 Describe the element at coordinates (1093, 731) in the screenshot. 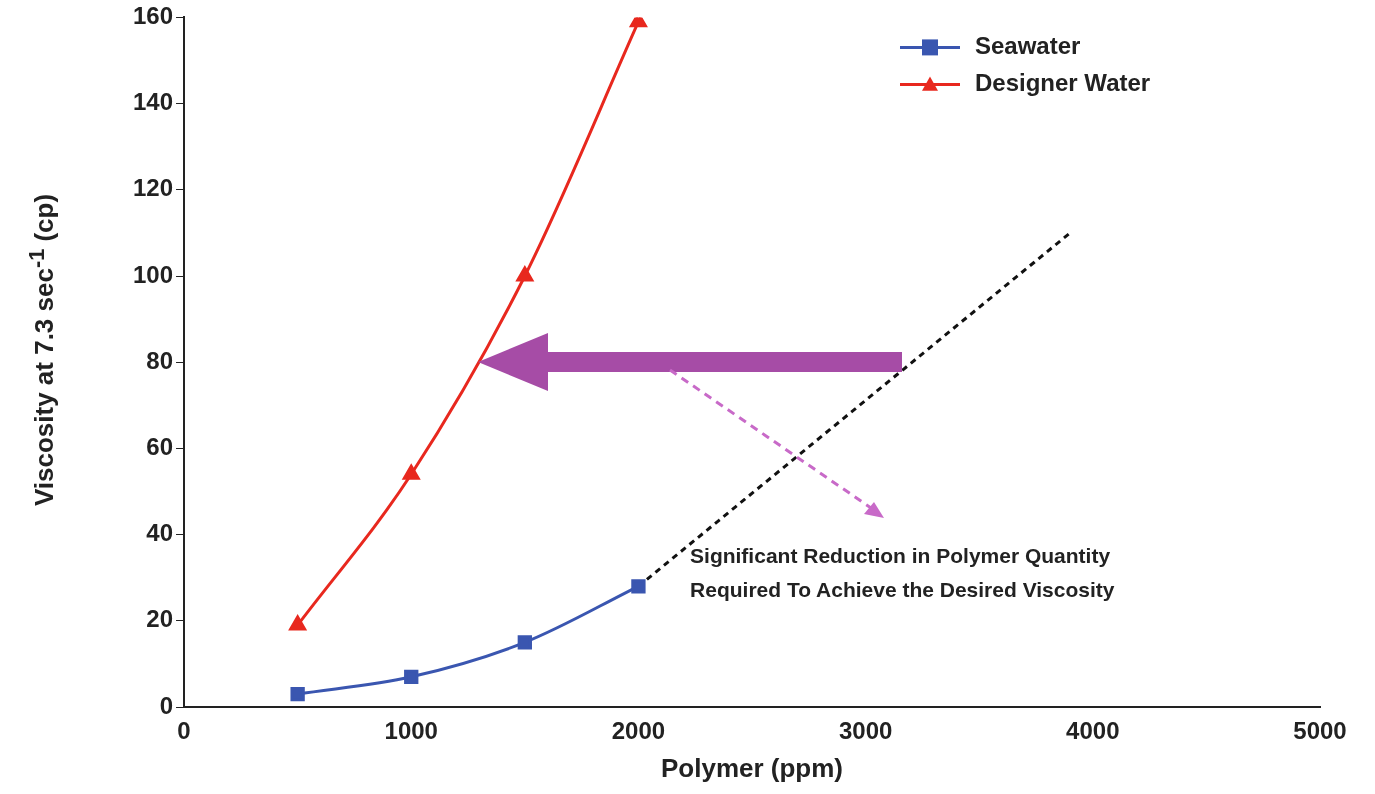

I see `x-tick-label: 4000` at that location.